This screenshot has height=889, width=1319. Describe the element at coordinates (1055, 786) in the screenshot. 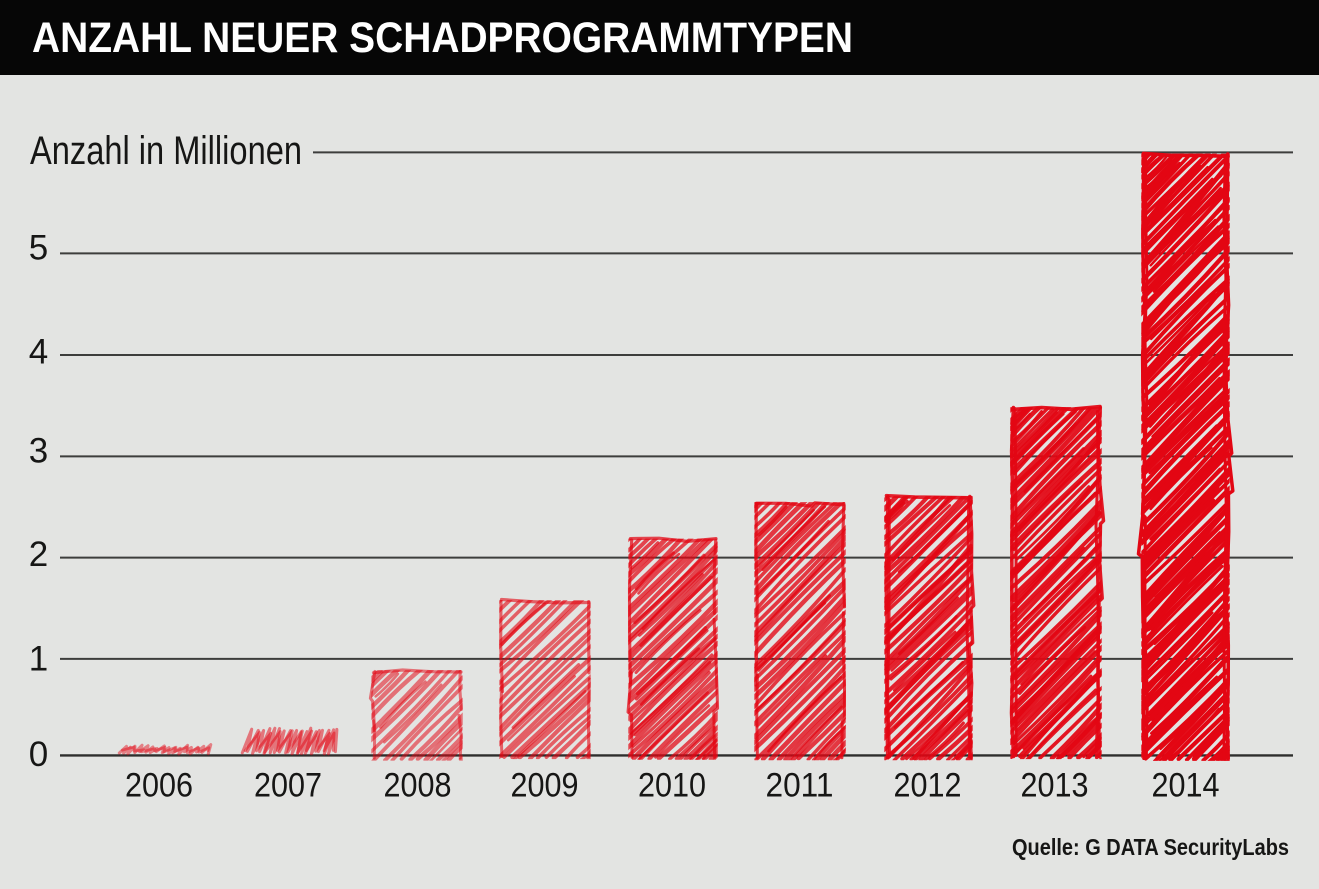

I see `svg-text: 2013` at that location.